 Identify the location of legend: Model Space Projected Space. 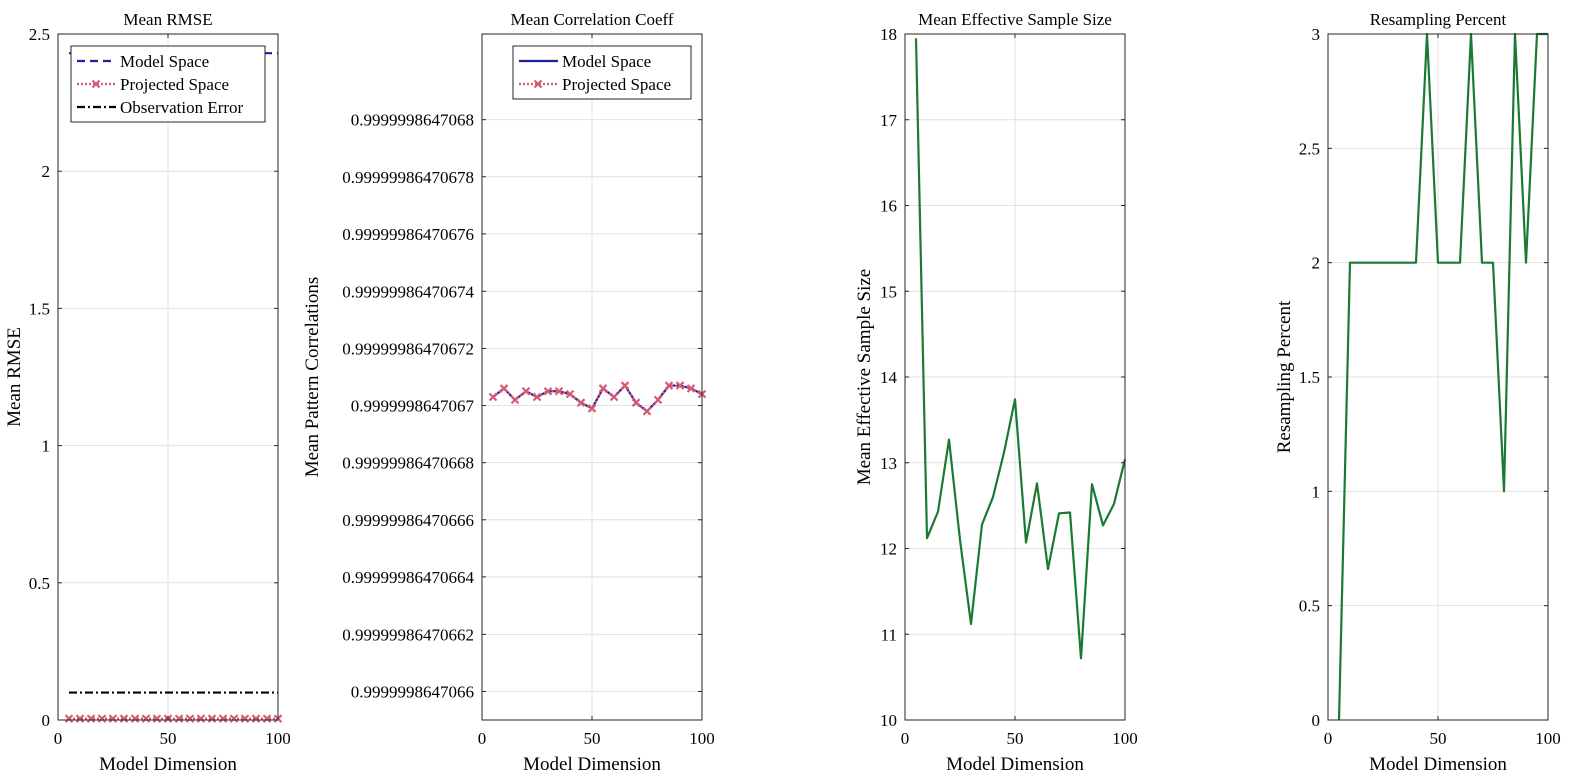
(602, 72).